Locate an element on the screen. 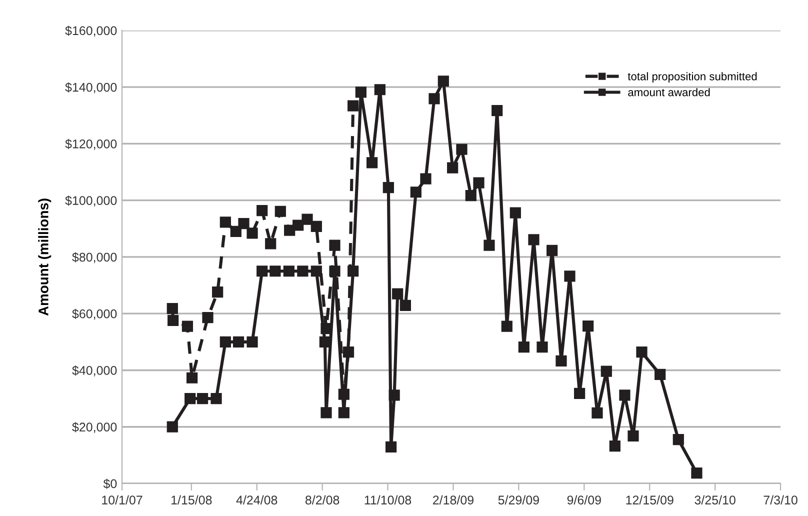 This screenshot has height=516, width=808. x-tick-label: 11/10/08 is located at coordinates (388, 499).